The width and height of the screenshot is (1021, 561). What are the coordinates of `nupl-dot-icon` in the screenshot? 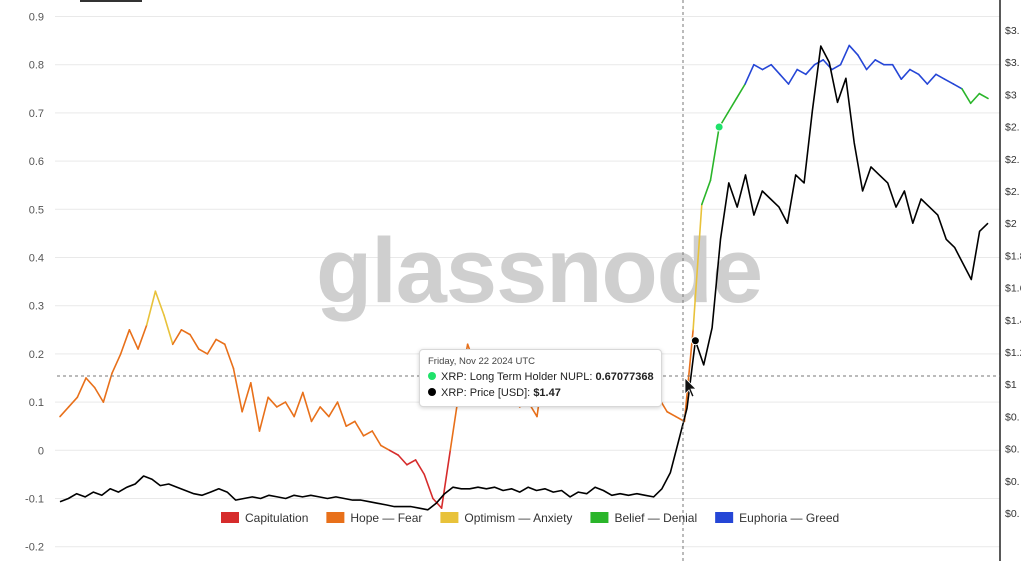 It's located at (432, 376).